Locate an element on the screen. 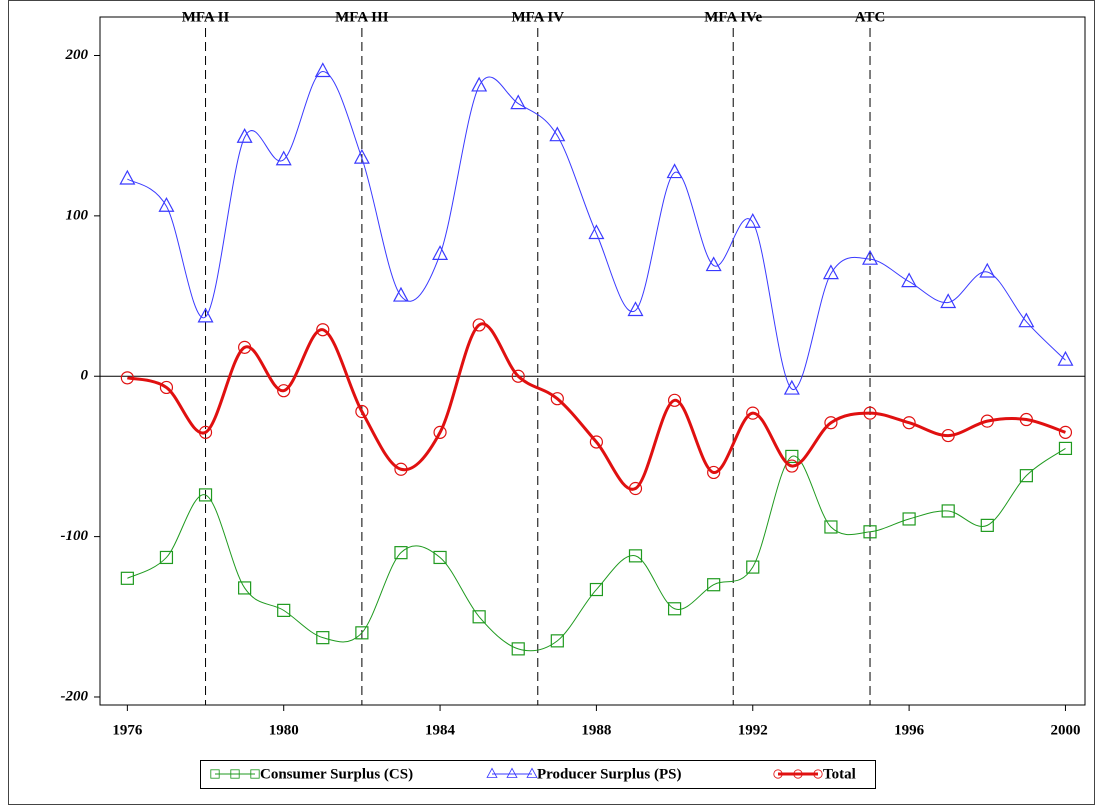  annotation-label: MFA II is located at coordinates (206, 17).